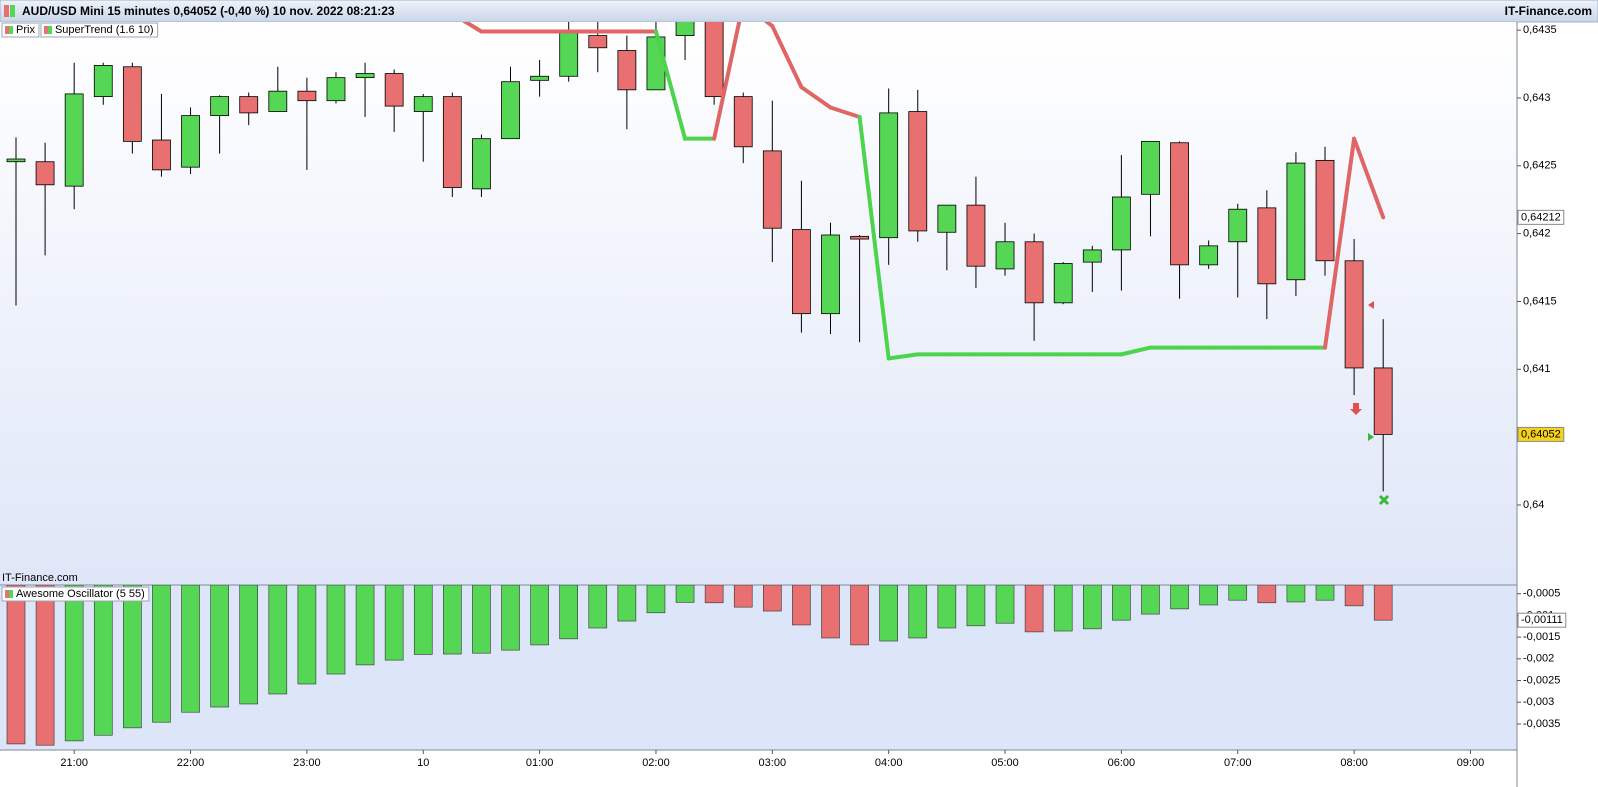 The width and height of the screenshot is (1598, 787). What do you see at coordinates (1471, 763) in the screenshot?
I see `x-tick-label: 09:00` at bounding box center [1471, 763].